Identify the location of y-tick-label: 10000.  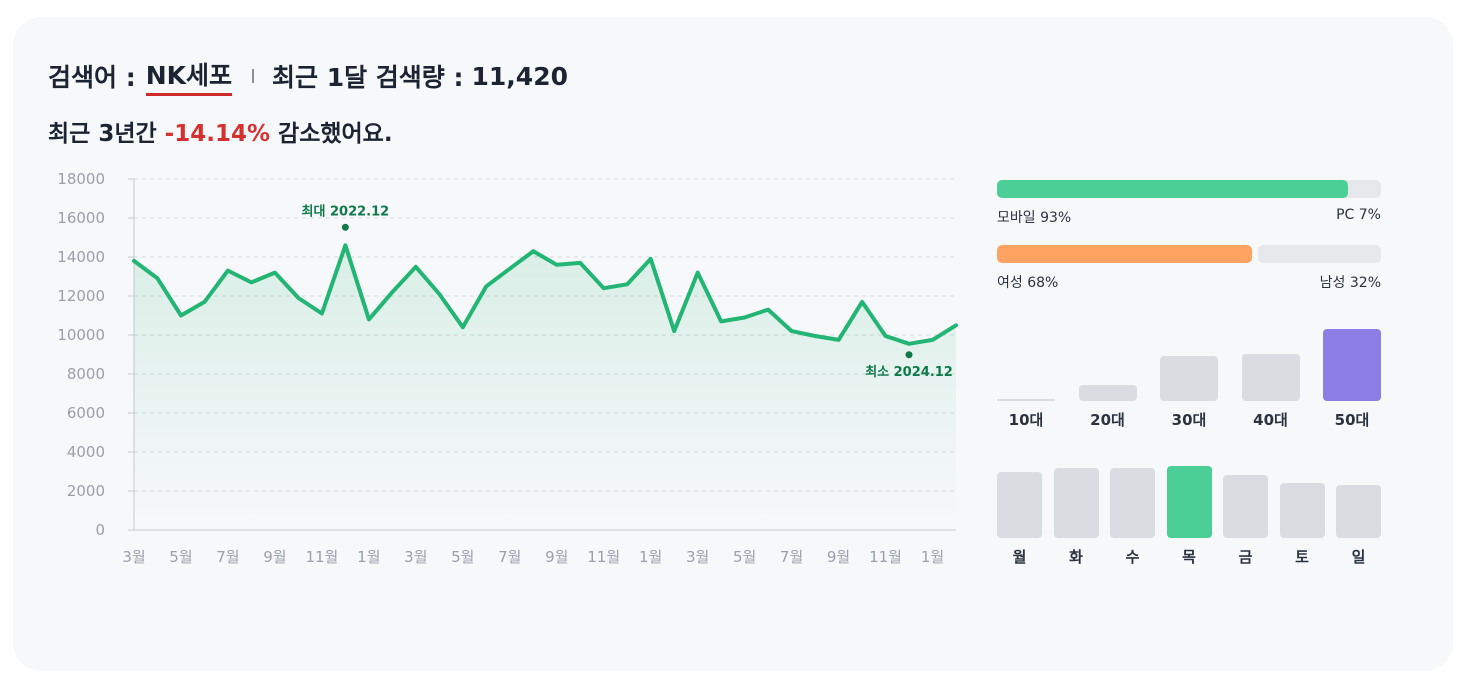
(81, 335).